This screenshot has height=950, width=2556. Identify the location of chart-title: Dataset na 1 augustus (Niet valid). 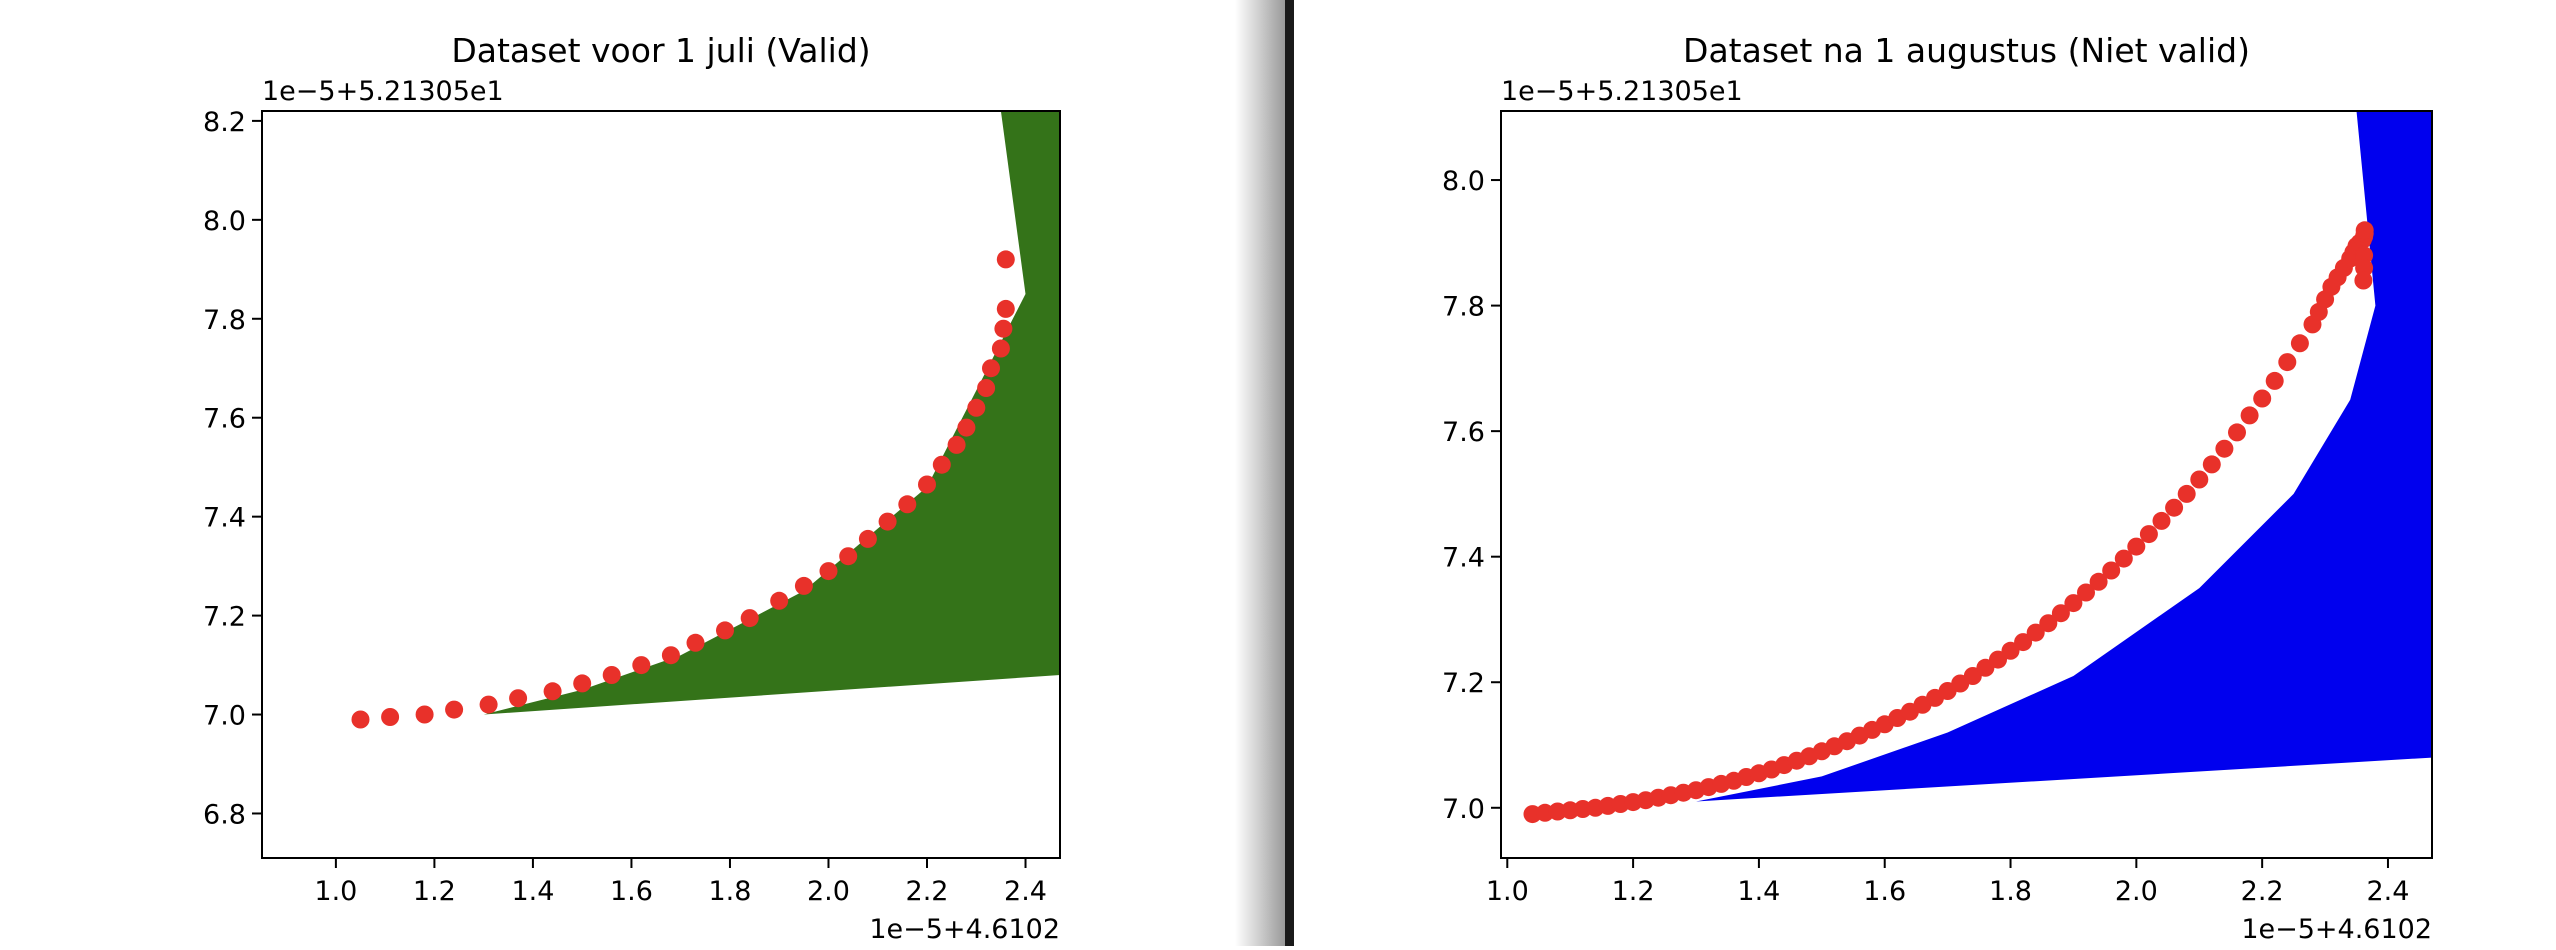
(1966, 50).